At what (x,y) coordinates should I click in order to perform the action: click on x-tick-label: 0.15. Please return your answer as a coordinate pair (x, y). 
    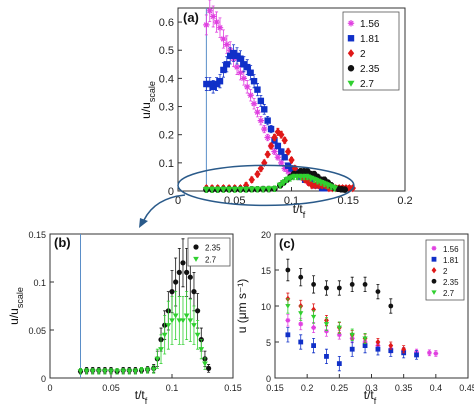
    Looking at the image, I should click on (348, 201).